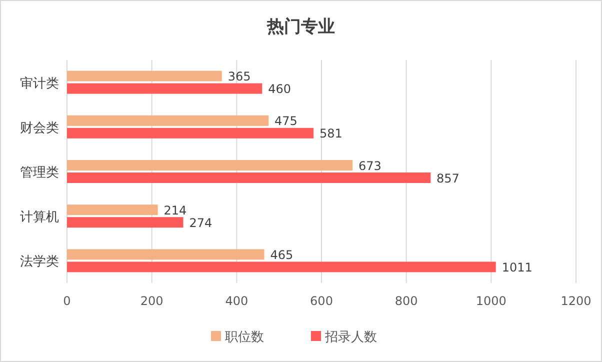 The height and width of the screenshot is (362, 602). What do you see at coordinates (517, 267) in the screenshot?
I see `data-label: 1011` at bounding box center [517, 267].